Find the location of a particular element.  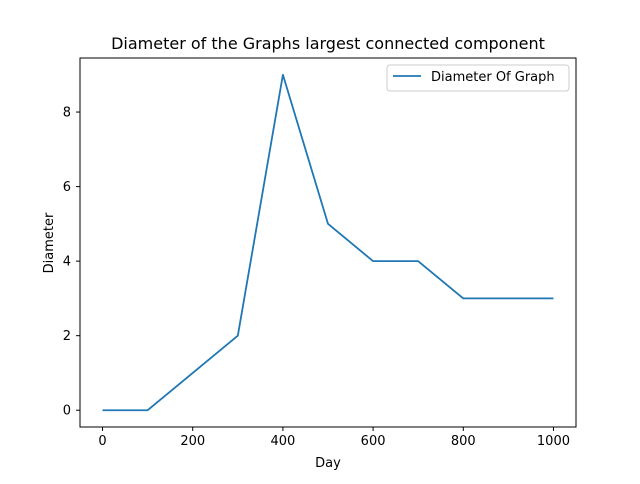

x-tick-label: 200 is located at coordinates (192, 441).